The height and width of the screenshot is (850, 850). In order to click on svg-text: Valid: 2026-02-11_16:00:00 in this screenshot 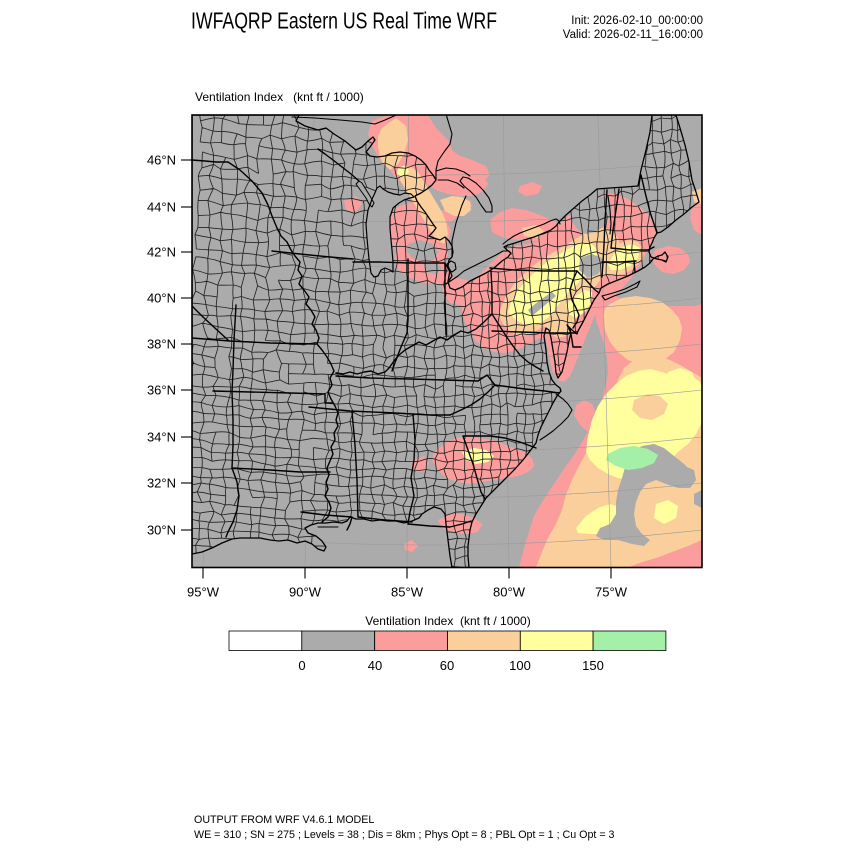, I will do `click(633, 35)`.